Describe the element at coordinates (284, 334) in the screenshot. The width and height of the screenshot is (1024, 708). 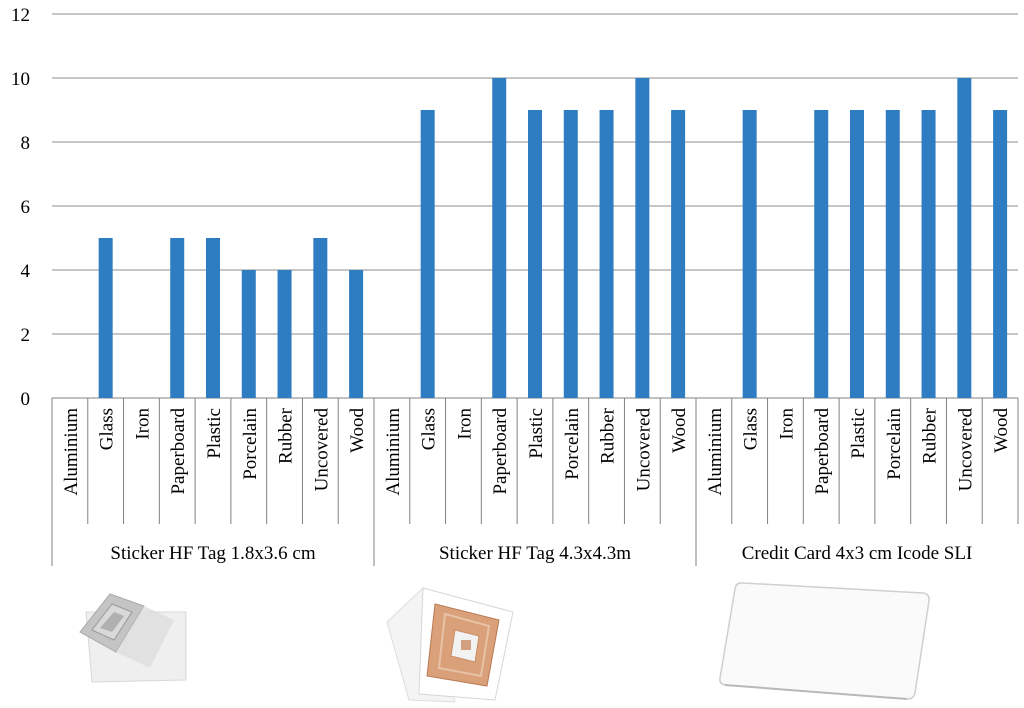
I see `bar-rubber-group1` at that location.